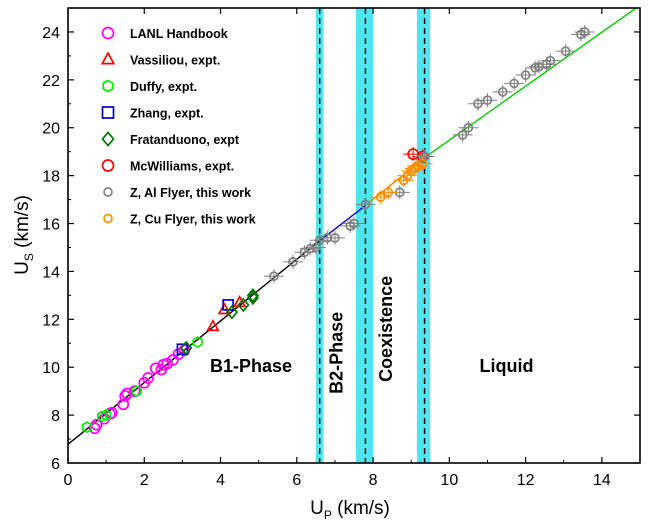 The image size is (657, 520). Describe the element at coordinates (220, 480) in the screenshot. I see `x-tick-label: 4` at that location.